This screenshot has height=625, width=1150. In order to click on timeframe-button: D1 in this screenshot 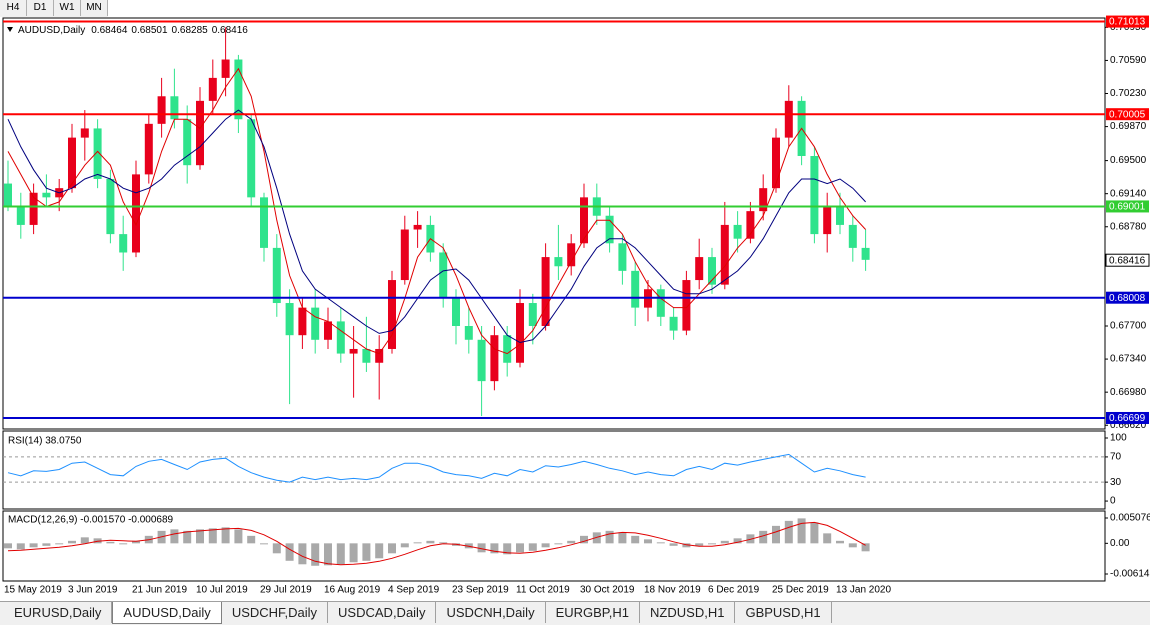, I will do `click(40, 8)`.